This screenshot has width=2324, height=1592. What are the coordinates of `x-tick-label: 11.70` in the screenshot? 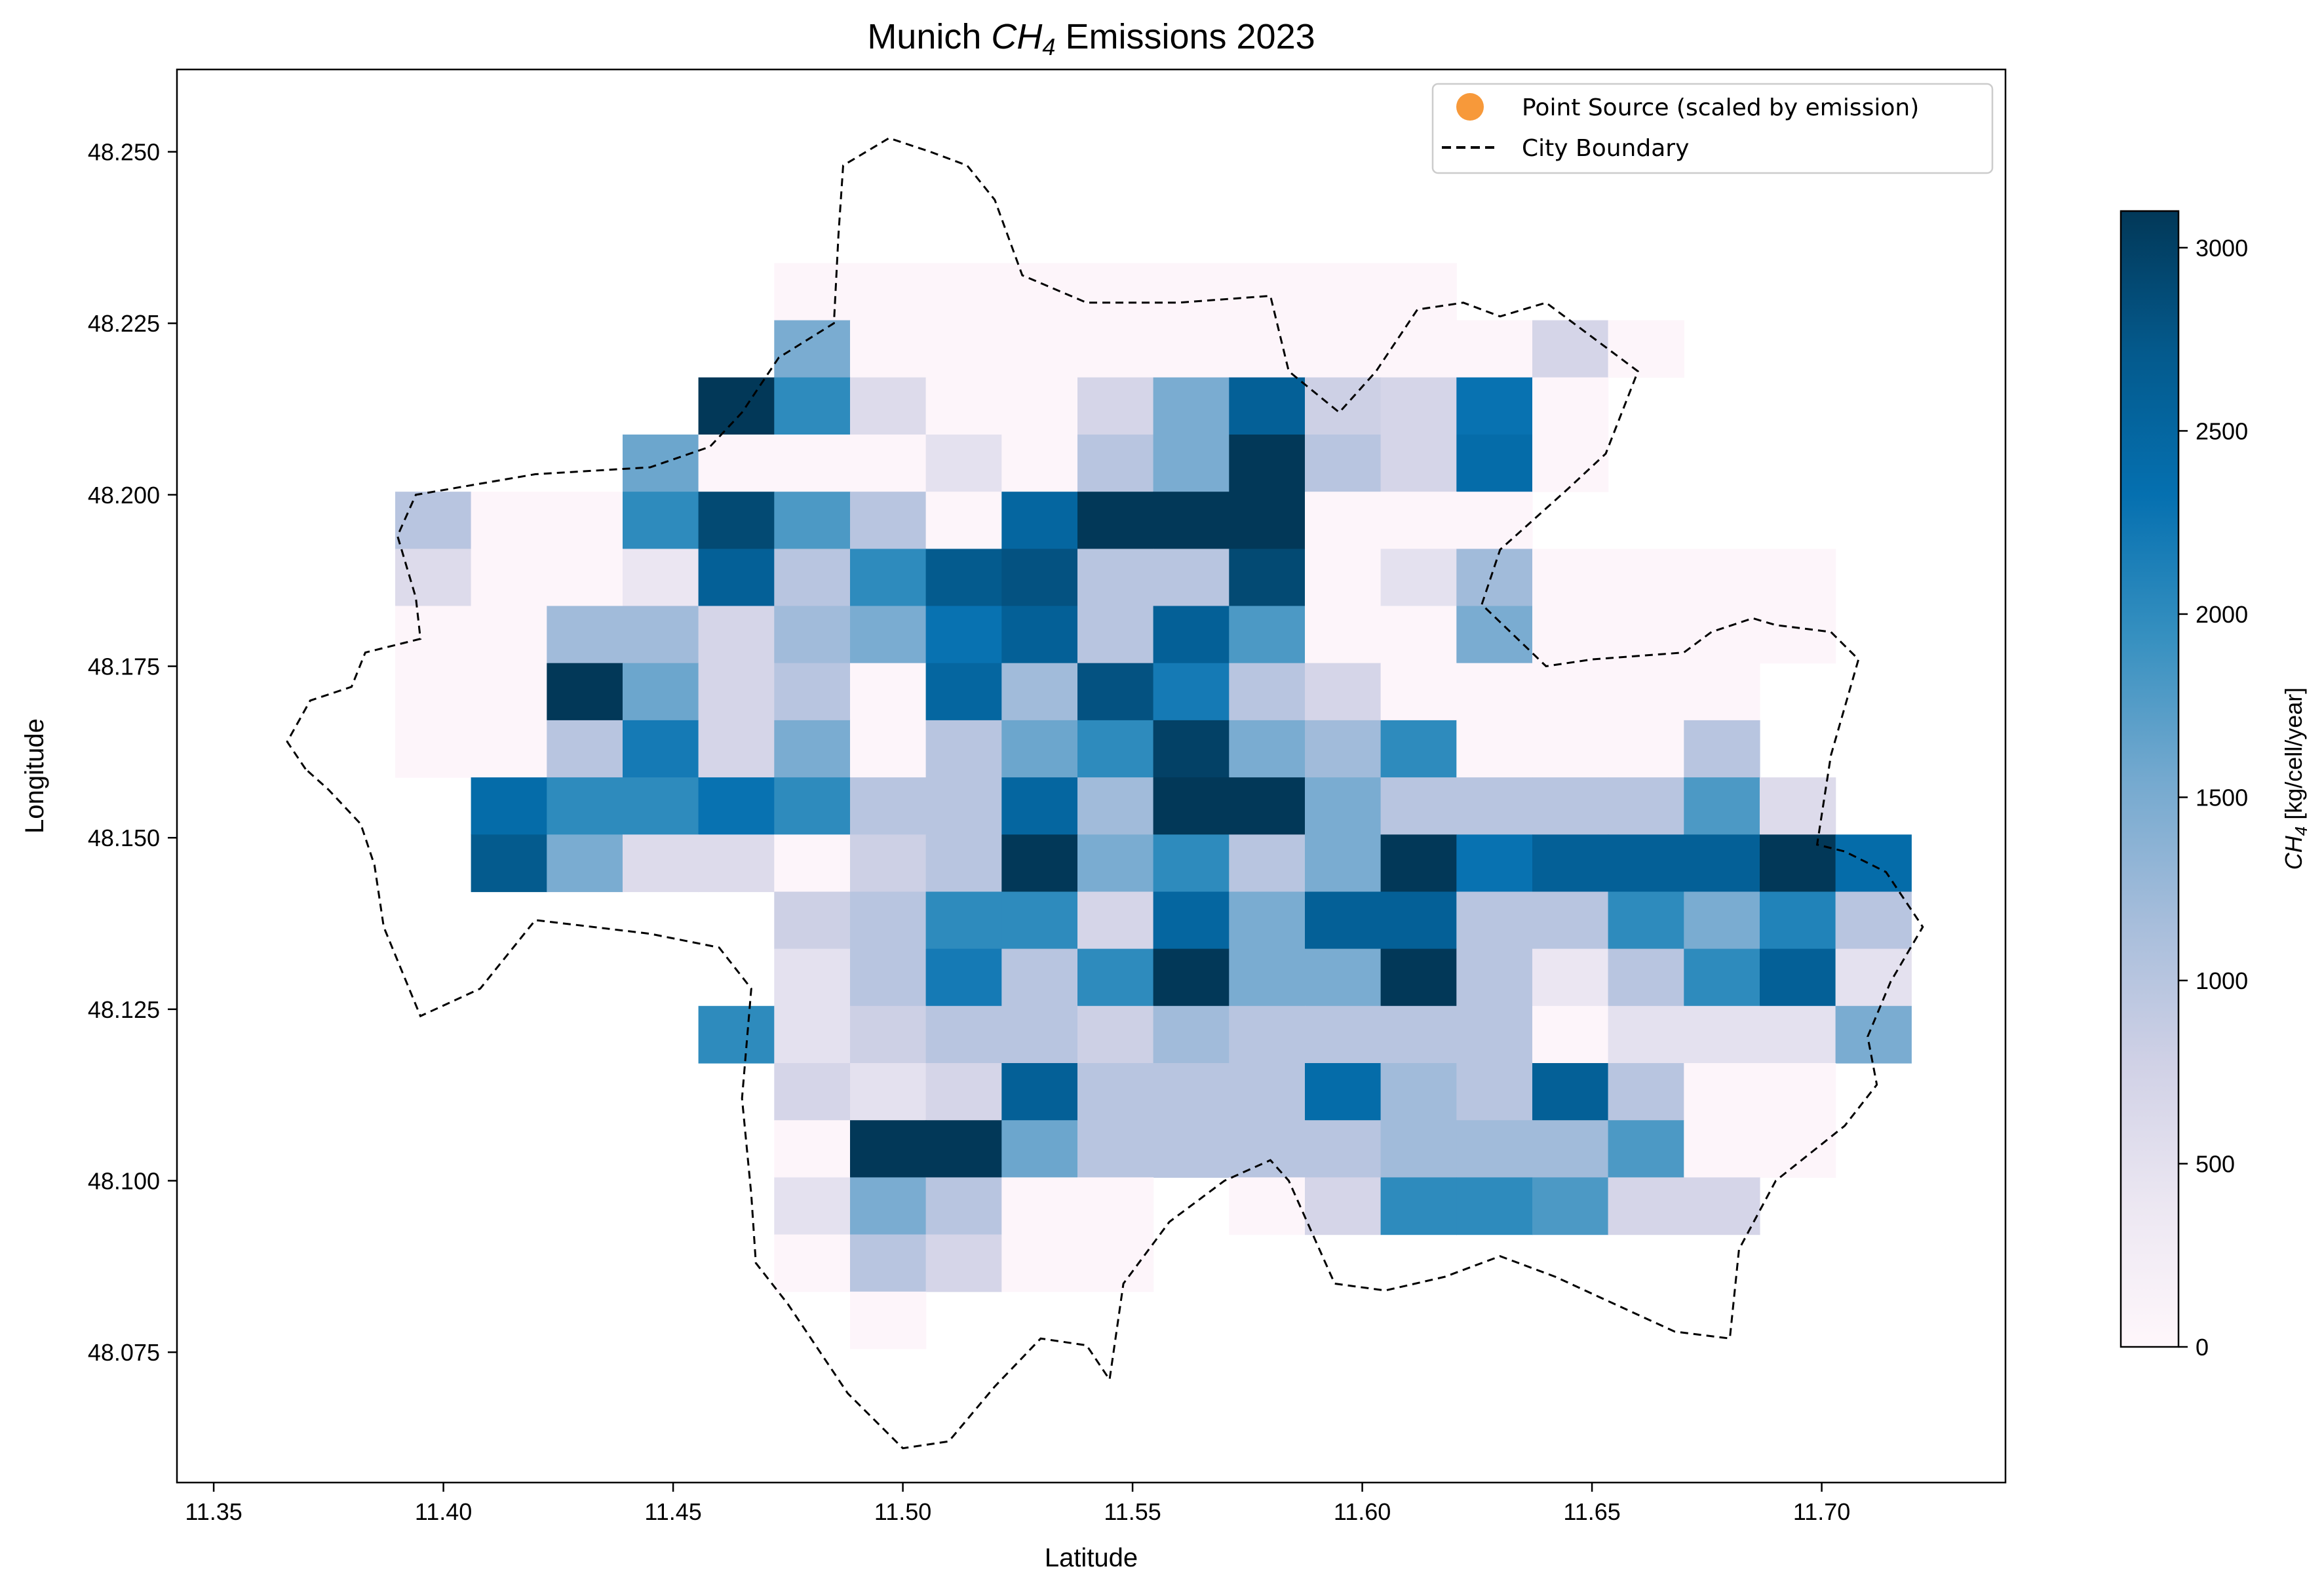 It's located at (1821, 1511).